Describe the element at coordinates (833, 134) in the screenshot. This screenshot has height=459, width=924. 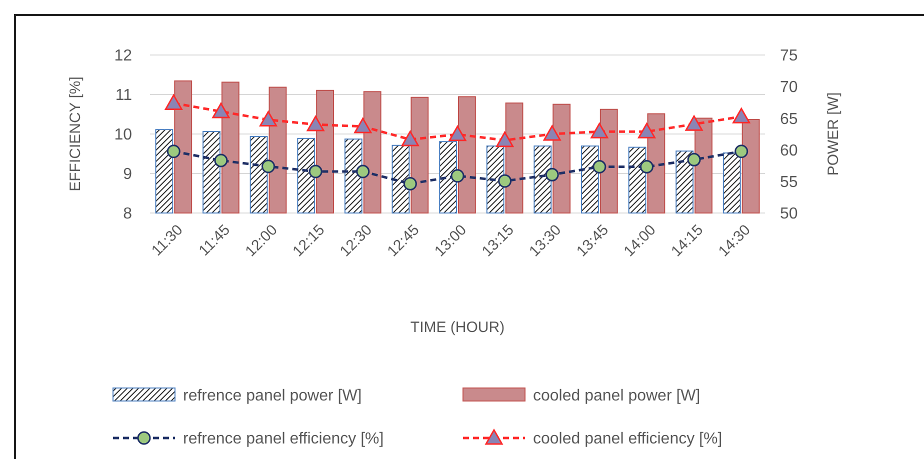
I see `y2-axis-title: POWER [W]` at that location.